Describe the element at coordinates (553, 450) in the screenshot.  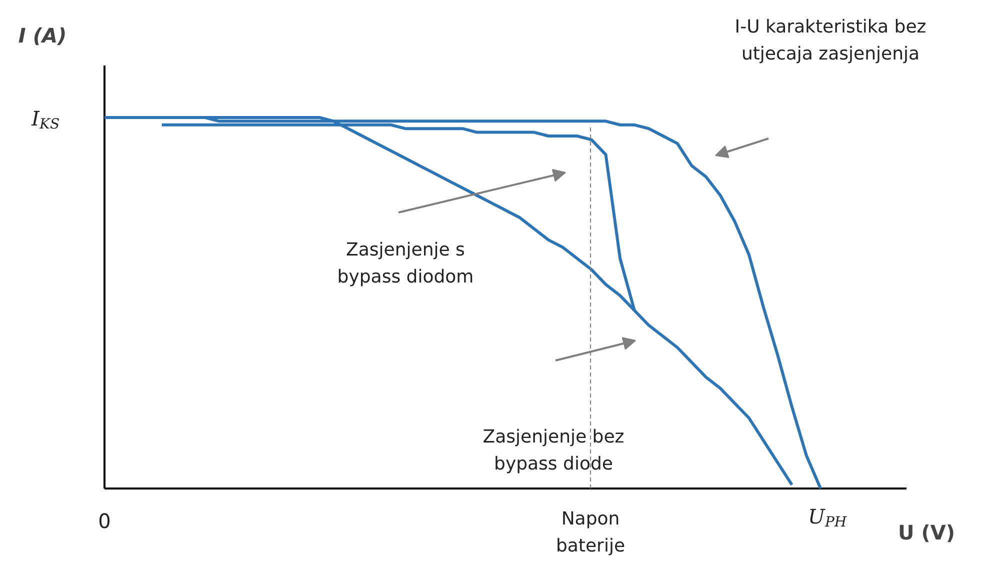
I see `annotation: Zasjenjenje bez bypass diode` at that location.